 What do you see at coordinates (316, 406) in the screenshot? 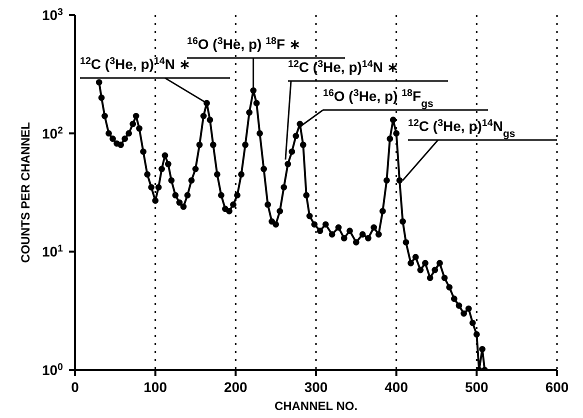
I see `x-axis-title: CHANNEL NO.` at bounding box center [316, 406].